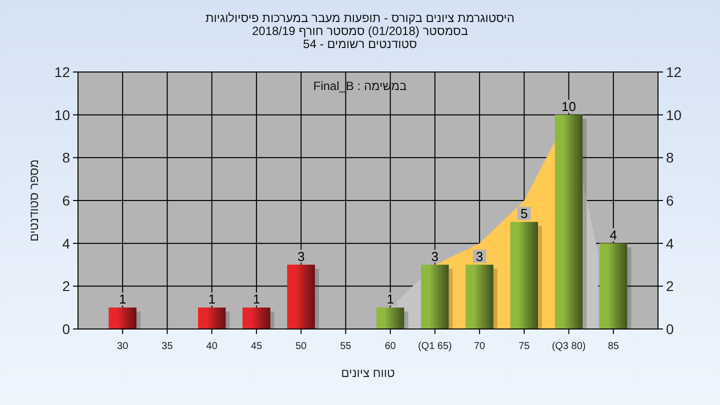 The width and height of the screenshot is (720, 405). I want to click on x-tick-label: 85, so click(614, 346).